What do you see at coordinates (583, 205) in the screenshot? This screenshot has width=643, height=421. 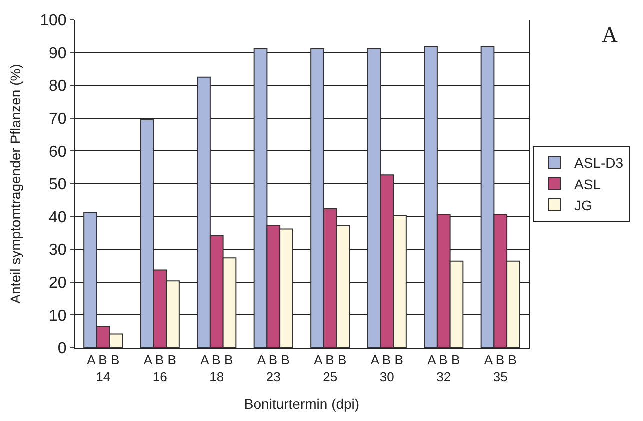 I see `legend-label: JG` at bounding box center [583, 205].